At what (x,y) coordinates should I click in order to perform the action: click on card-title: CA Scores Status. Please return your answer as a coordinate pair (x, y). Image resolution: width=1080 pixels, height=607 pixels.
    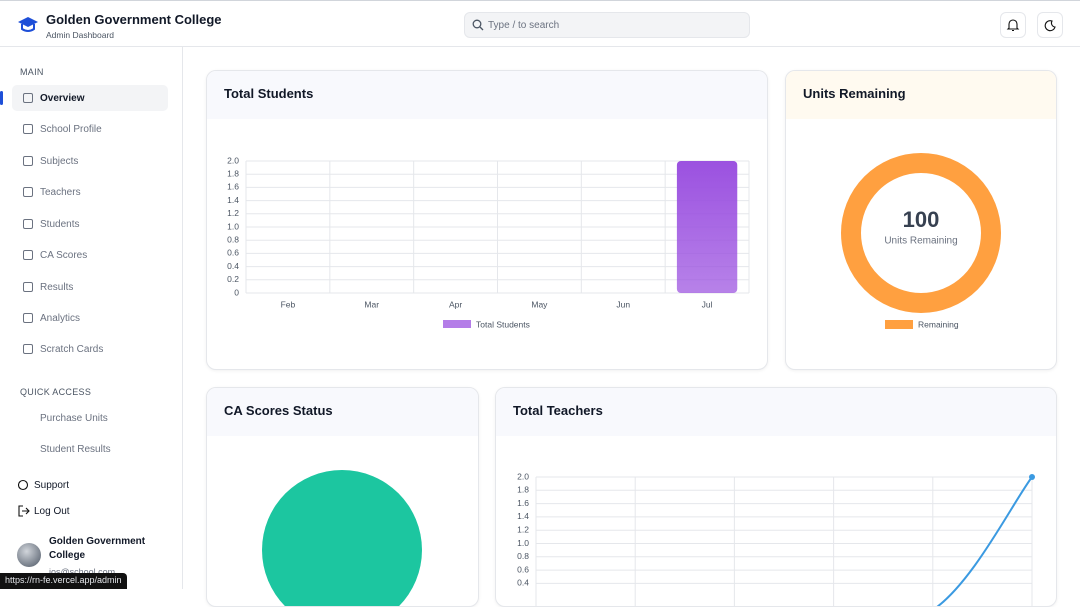
    Looking at the image, I should click on (342, 412).